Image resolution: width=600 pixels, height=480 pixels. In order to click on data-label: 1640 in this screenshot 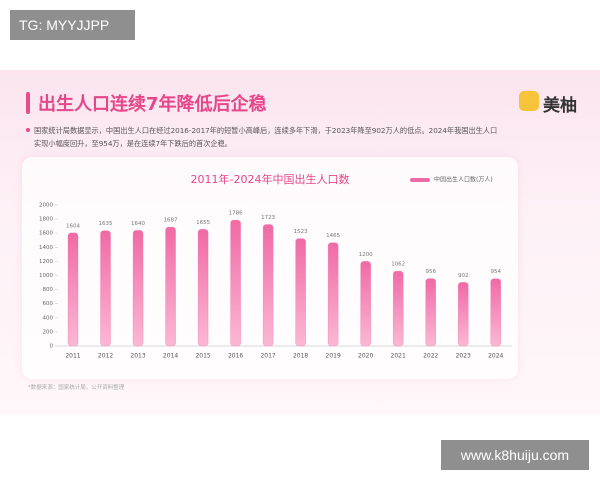, I will do `click(138, 224)`.